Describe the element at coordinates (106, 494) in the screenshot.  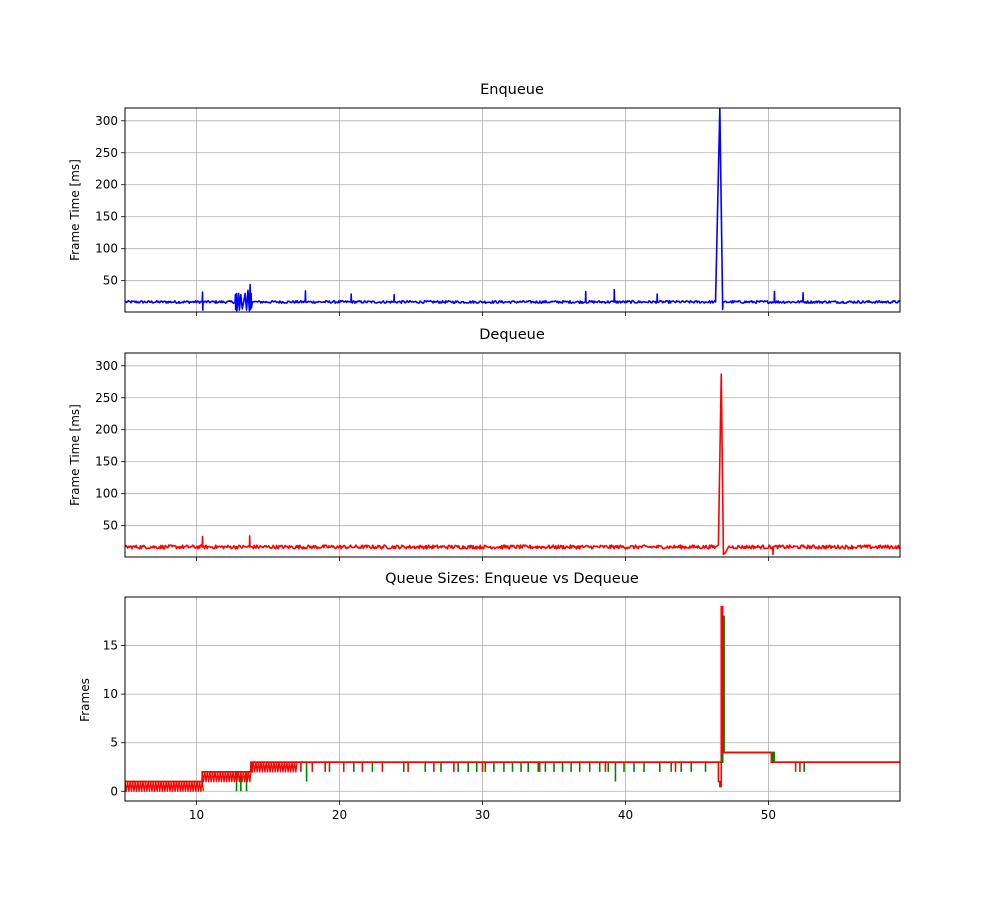
I see `dequeue-ytick-label: 100` at that location.